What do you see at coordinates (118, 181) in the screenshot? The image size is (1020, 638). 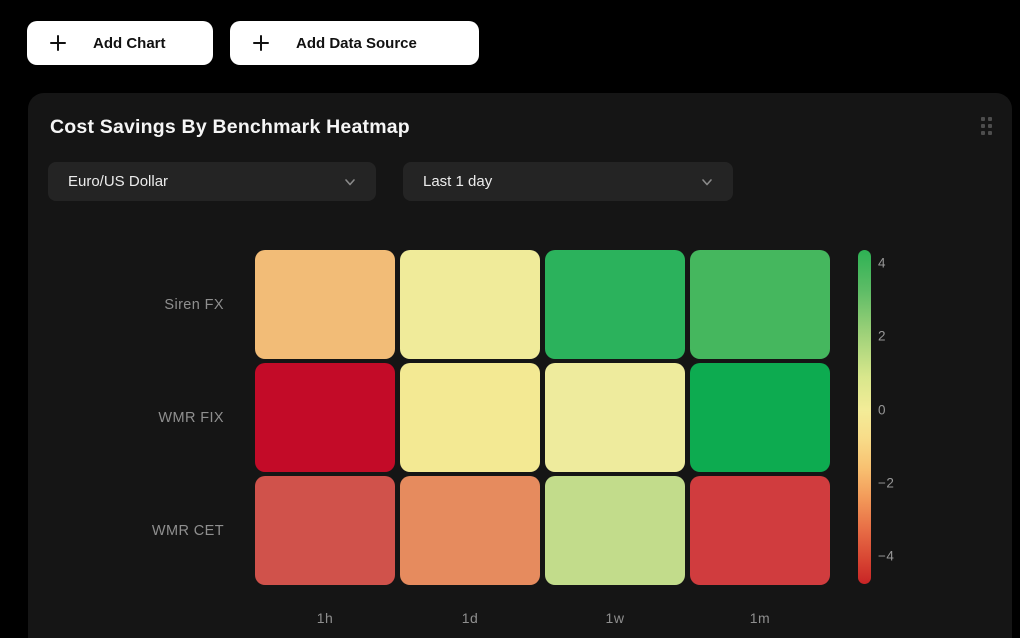 I see `currency-pair-value: Euro/US Dollar` at bounding box center [118, 181].